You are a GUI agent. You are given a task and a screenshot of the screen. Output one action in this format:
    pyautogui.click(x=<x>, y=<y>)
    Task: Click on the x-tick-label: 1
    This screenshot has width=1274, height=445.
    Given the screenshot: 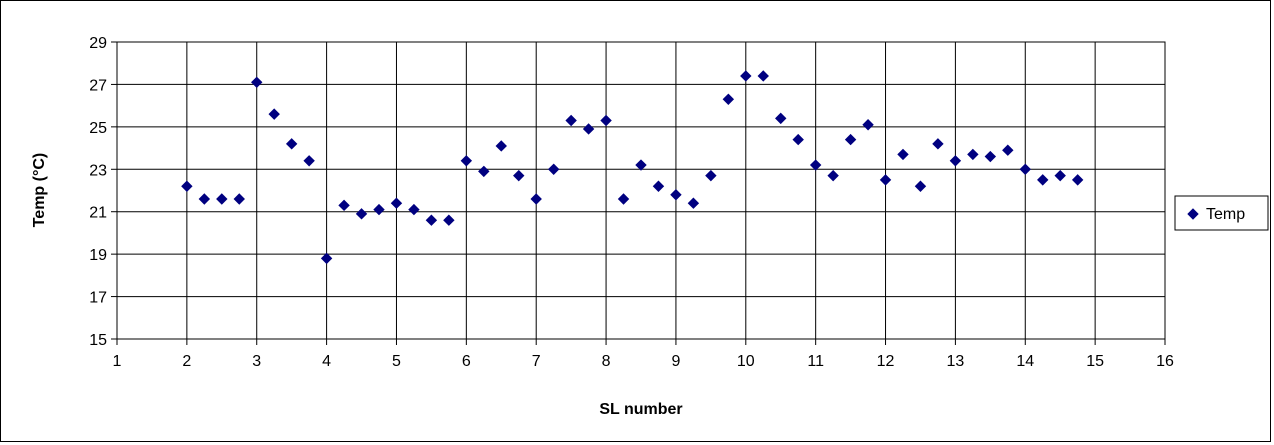 What is the action you would take?
    pyautogui.click(x=117, y=361)
    